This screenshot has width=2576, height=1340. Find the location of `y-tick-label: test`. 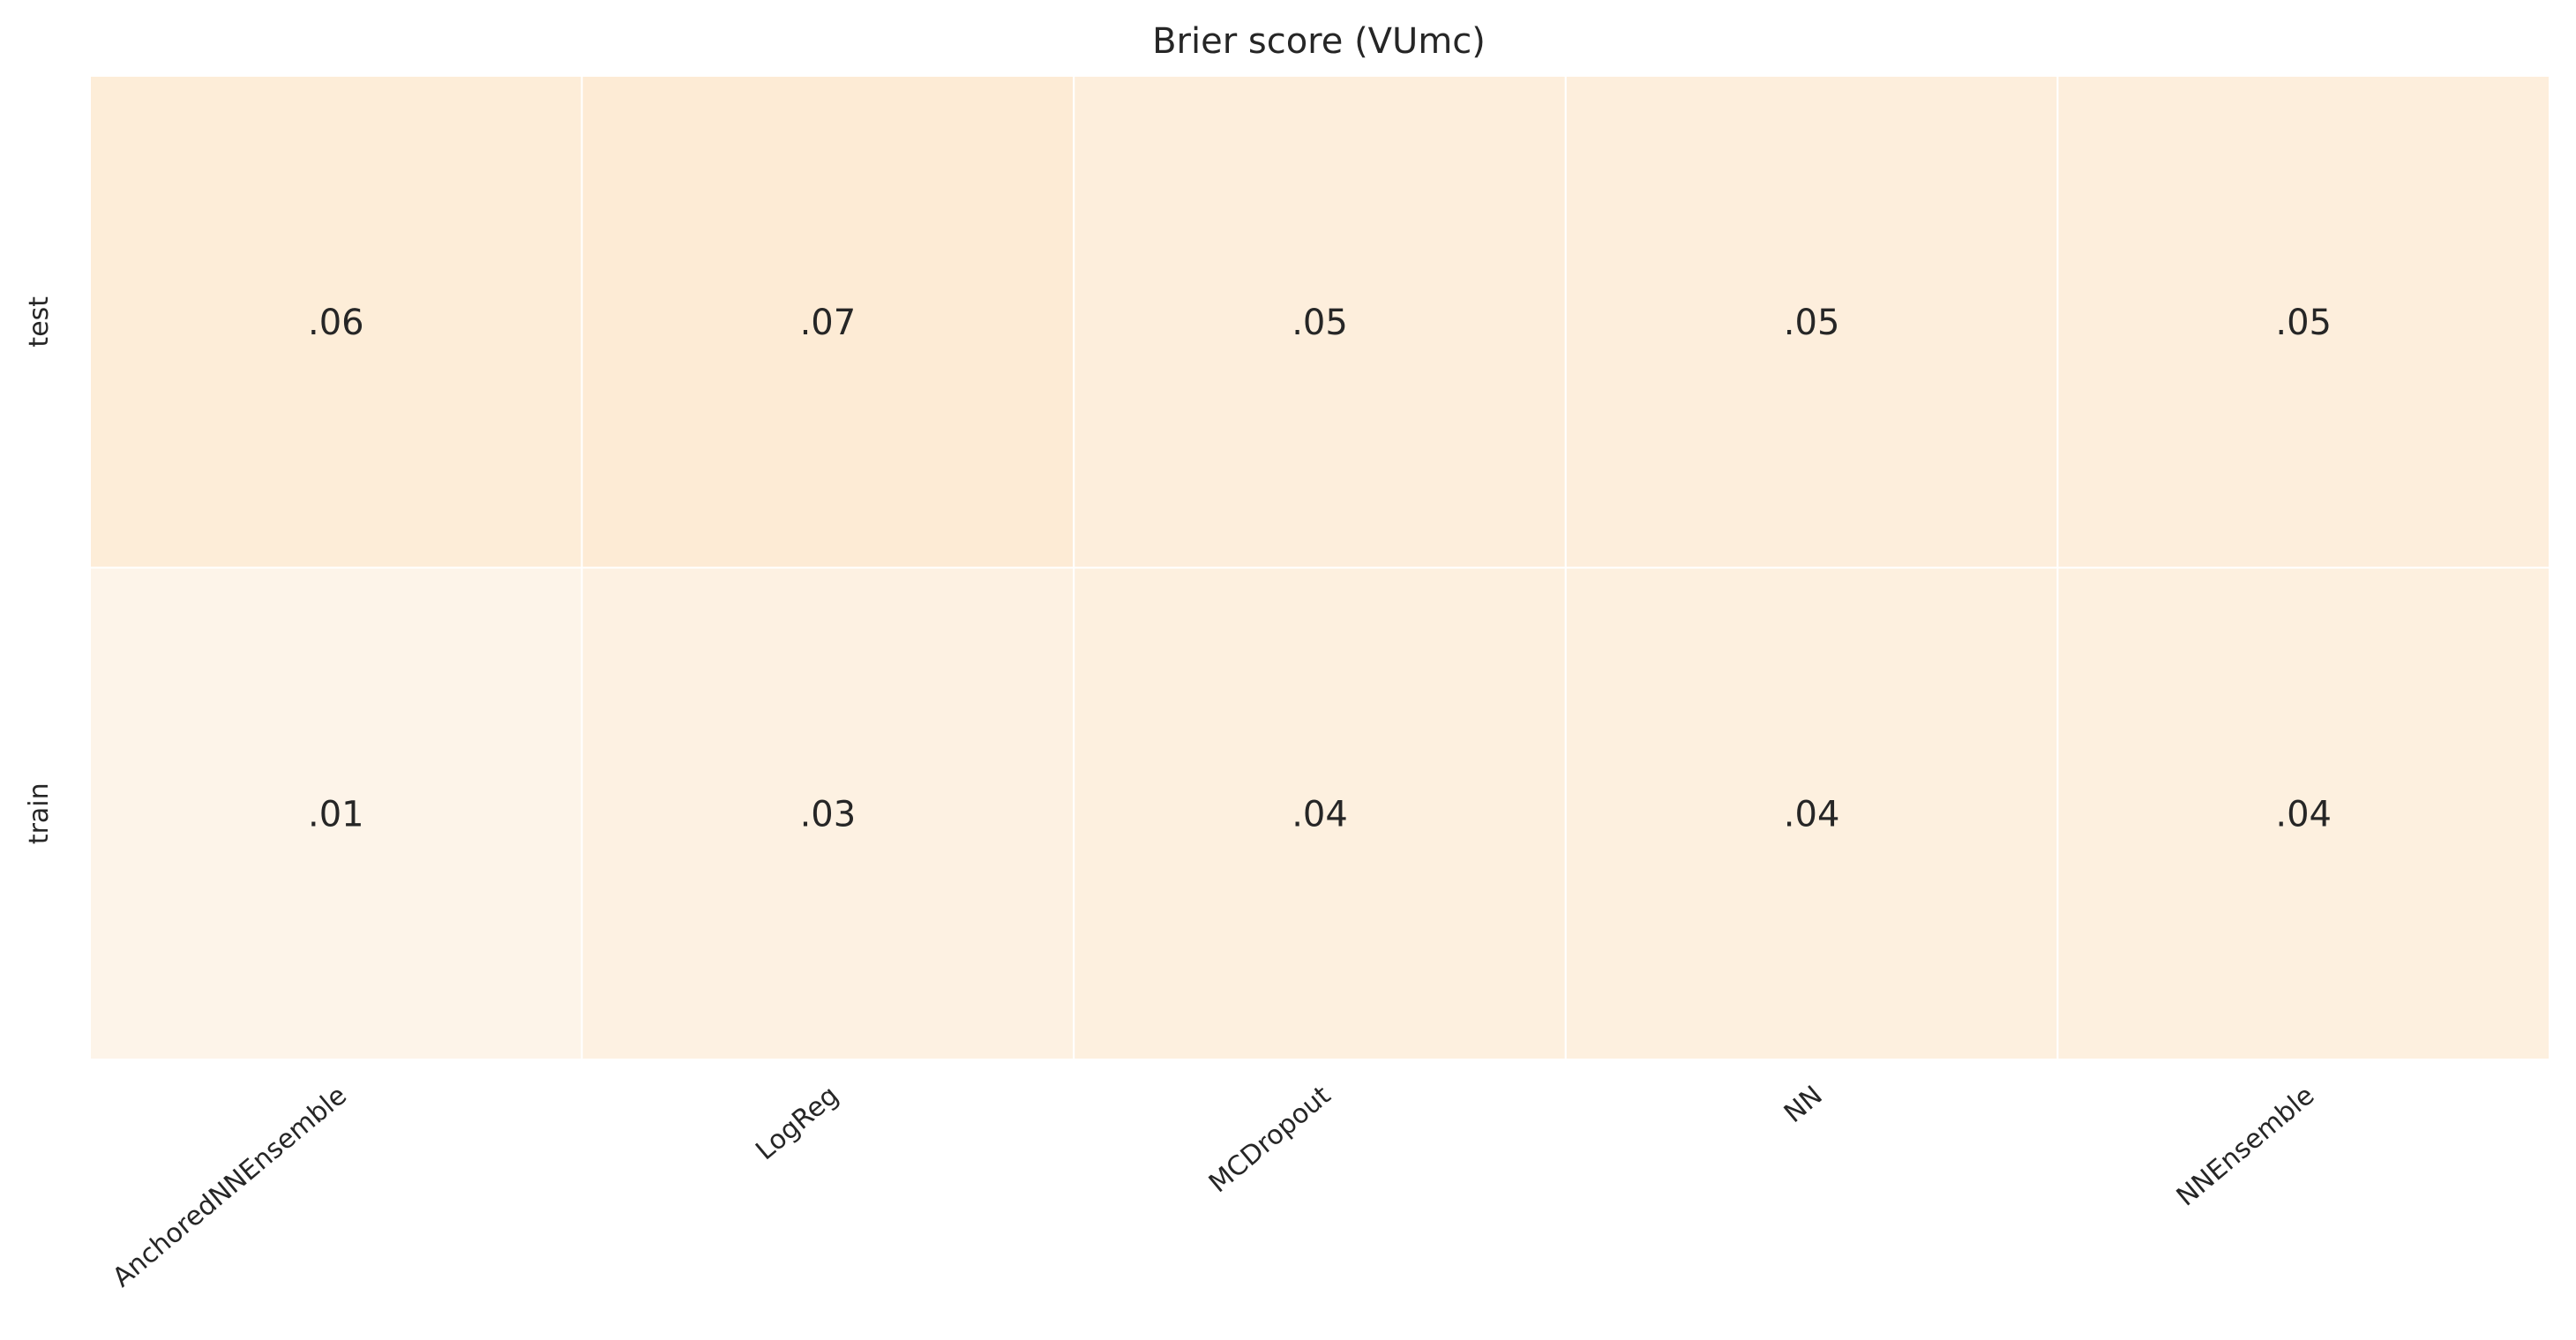

y-tick-label: test is located at coordinates (40, 322).